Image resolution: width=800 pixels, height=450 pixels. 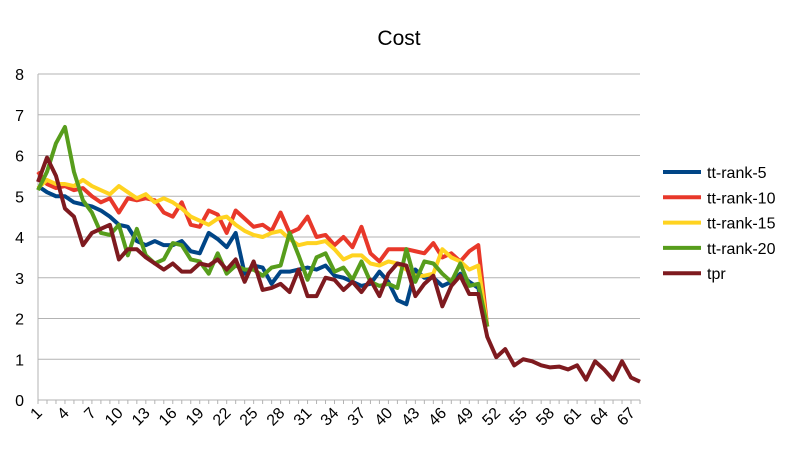 I want to click on x-tick-label: 4, so click(x=63, y=414).